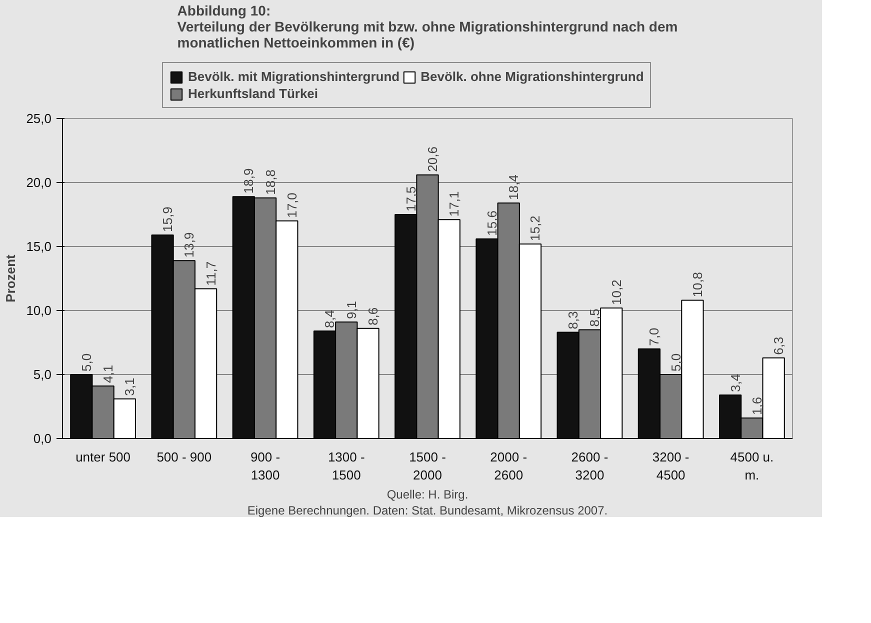  Describe the element at coordinates (265, 466) in the screenshot. I see `x-tick-label: 900 - 1300` at that location.